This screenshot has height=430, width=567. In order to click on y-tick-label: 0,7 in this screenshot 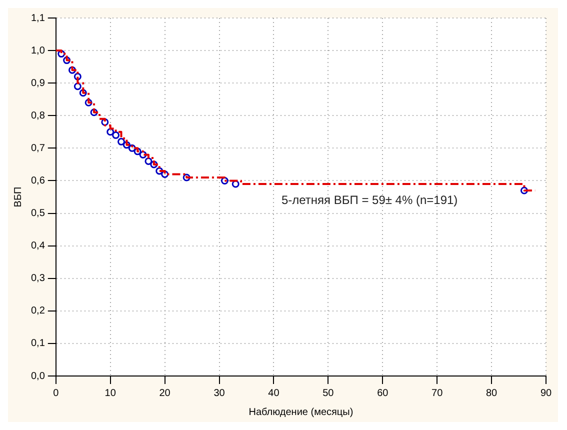, I will do `click(38, 148)`.